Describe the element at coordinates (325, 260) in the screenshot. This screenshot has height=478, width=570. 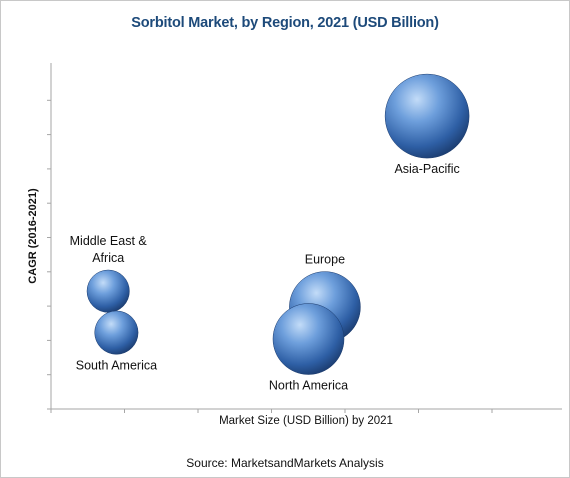
I see `bubble-label-europe: Europe` at that location.